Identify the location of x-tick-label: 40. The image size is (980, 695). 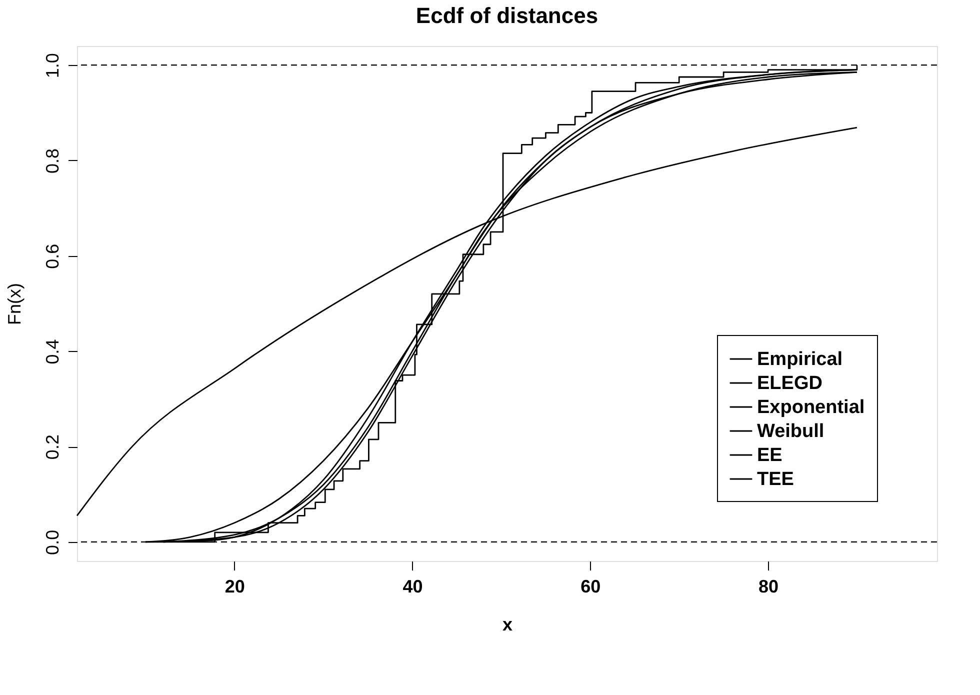
(412, 586).